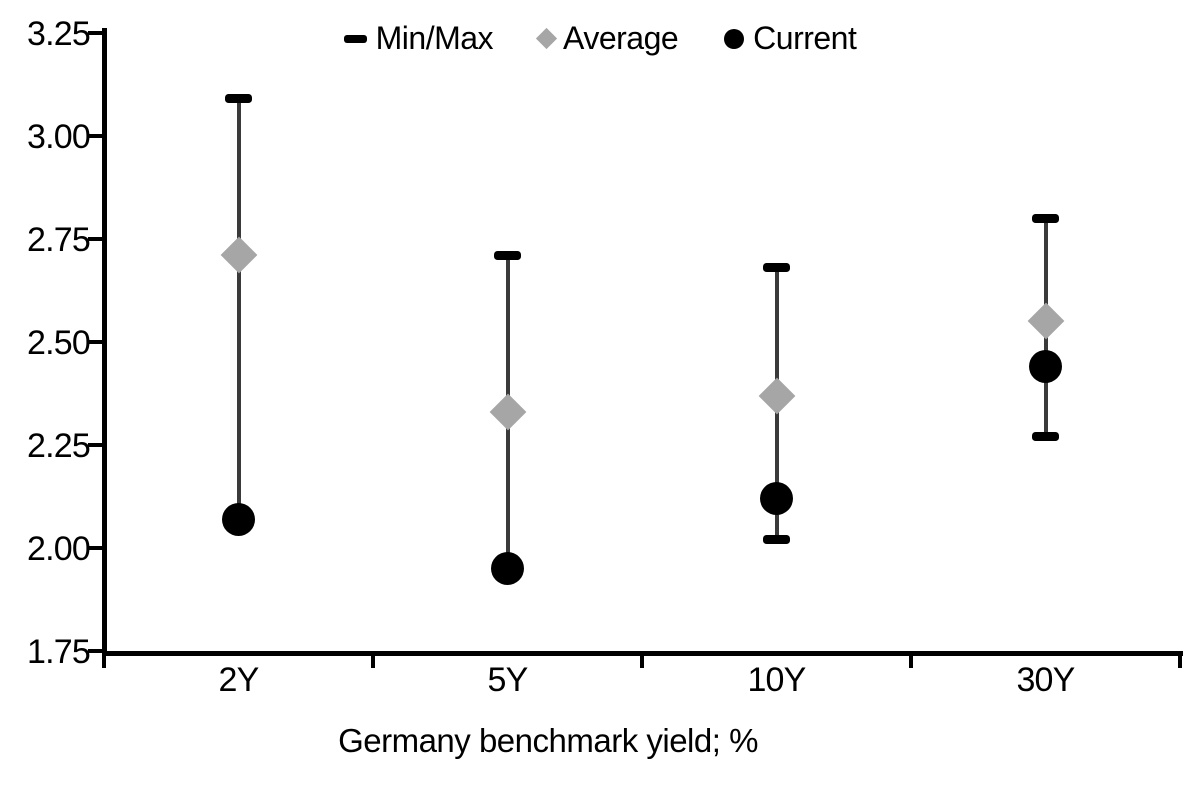 The width and height of the screenshot is (1200, 788). Describe the element at coordinates (507, 569) in the screenshot. I see `current-marker-5Y` at that location.